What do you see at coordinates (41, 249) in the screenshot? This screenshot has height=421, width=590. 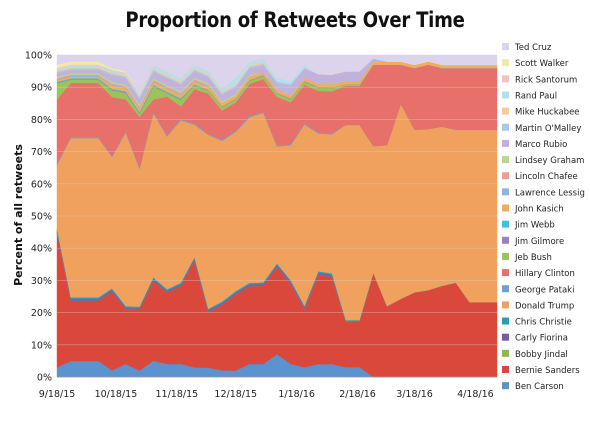 I see `y-tick-label: 40%` at bounding box center [41, 249].